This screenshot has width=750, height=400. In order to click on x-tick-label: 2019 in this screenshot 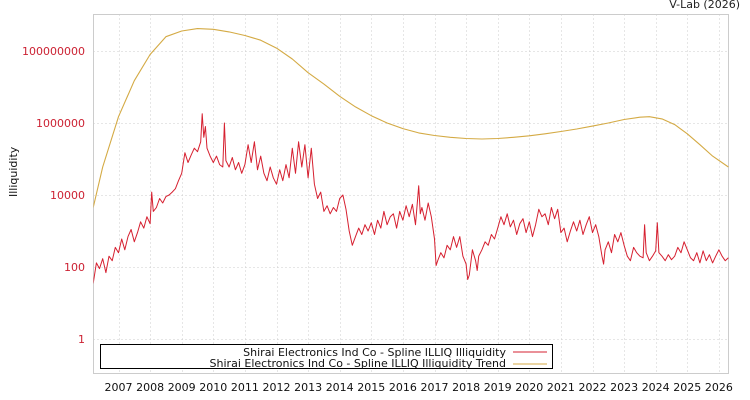, I will do `click(498, 387)`.